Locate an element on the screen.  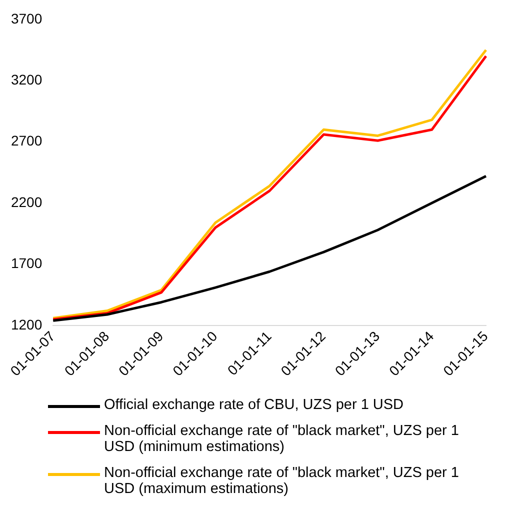
y-tick-label: 3200 is located at coordinates (26, 79).